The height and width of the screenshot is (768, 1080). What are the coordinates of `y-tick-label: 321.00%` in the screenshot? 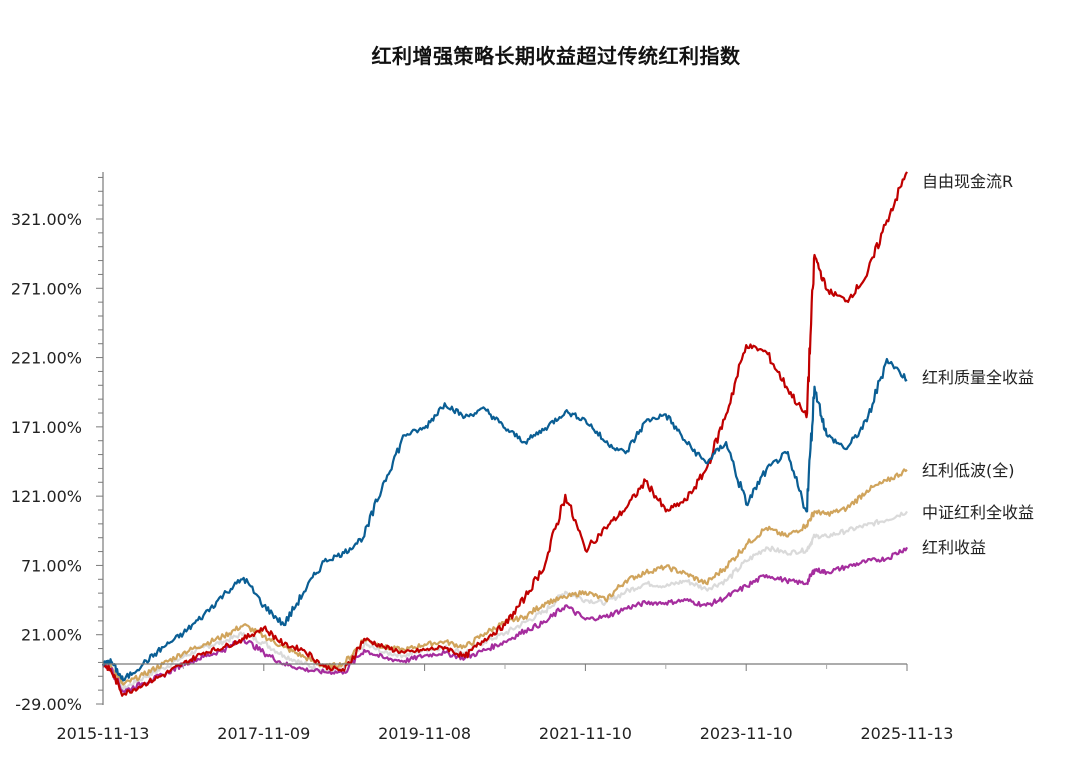 It's located at (46, 219).